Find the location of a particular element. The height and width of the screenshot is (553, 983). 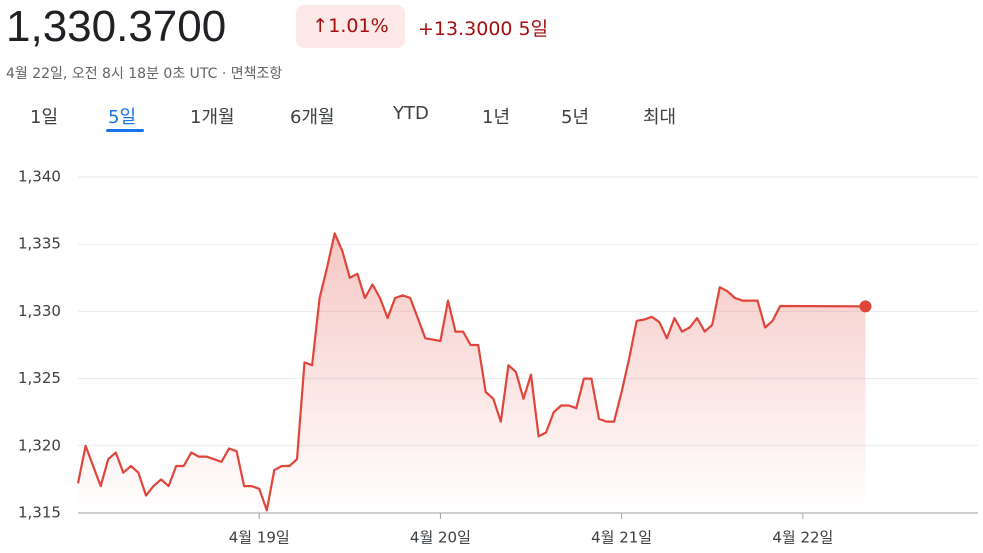

subtitle: 4월 22일, 오전 8시 18분 0초 UTC · 면책조항 is located at coordinates (144, 74).